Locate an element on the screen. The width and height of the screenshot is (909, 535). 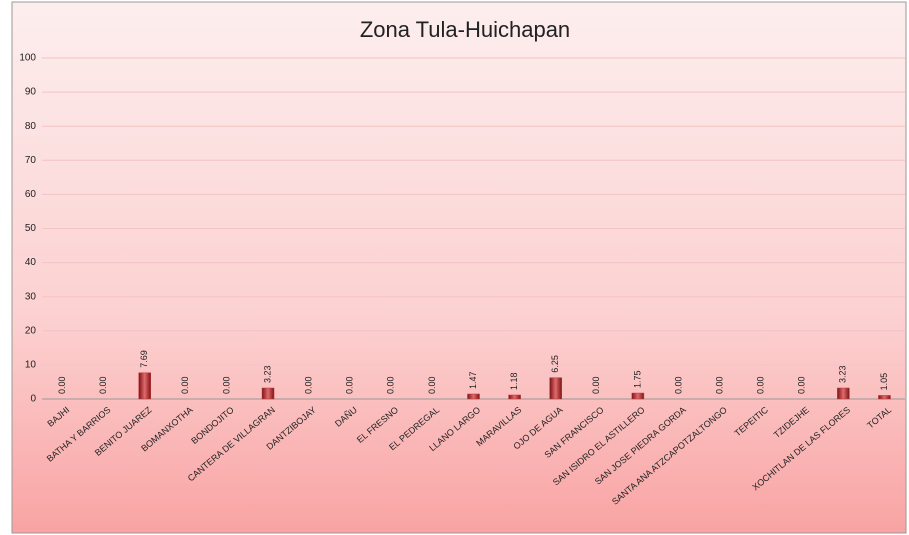
y-tick-label: 40 is located at coordinates (31, 262).